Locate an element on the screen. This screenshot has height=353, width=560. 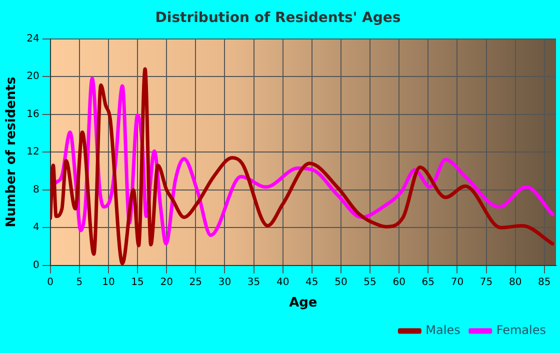
x-tick-label: 70 is located at coordinates (457, 282).